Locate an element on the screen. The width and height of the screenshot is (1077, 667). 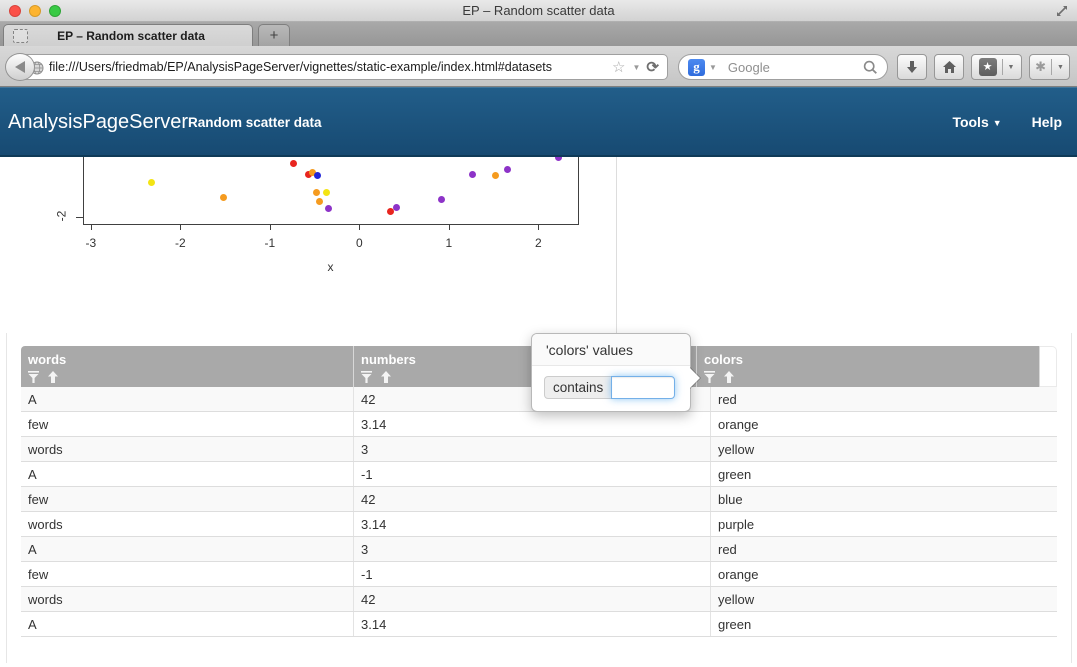
bookmarks-dropdown-icon: ▼ is located at coordinates (1011, 67).